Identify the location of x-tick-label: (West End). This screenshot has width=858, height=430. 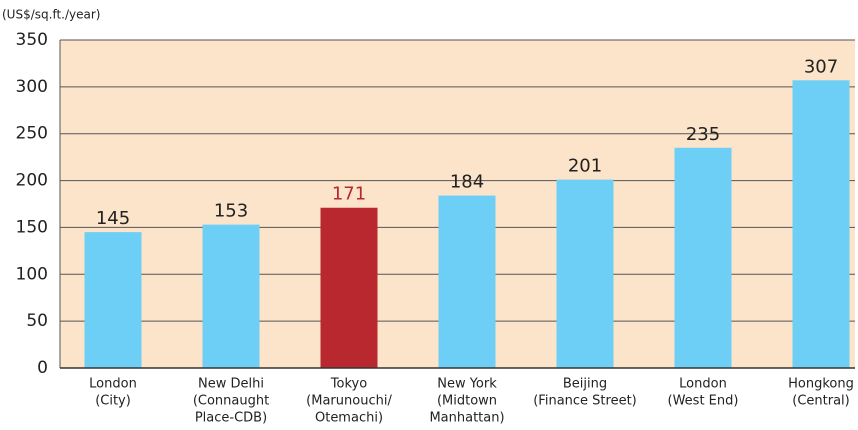
(703, 401).